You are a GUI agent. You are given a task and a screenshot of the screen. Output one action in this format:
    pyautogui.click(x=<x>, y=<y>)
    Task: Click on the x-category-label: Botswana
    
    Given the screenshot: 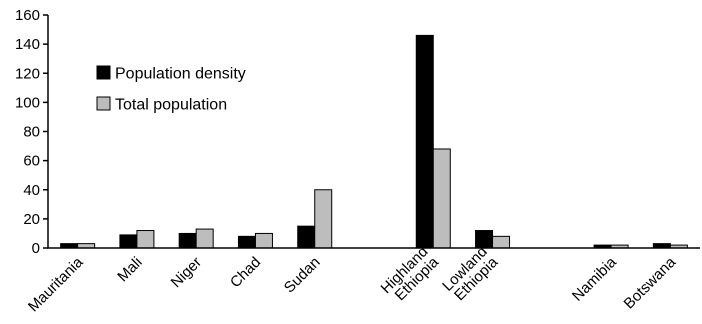 What is the action you would take?
    pyautogui.click(x=650, y=282)
    